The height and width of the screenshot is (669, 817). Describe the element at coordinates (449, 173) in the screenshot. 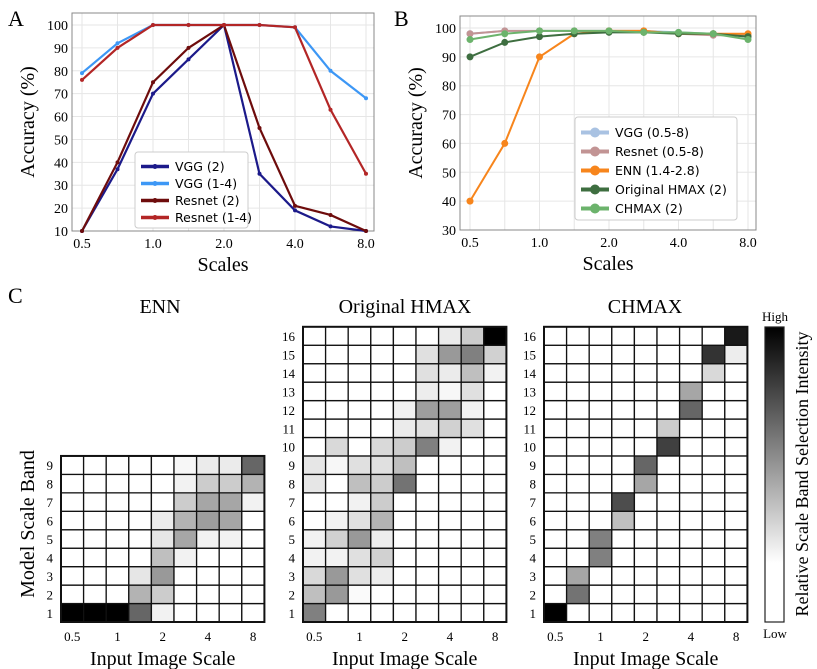

I see `y-tick-label: 50` at that location.